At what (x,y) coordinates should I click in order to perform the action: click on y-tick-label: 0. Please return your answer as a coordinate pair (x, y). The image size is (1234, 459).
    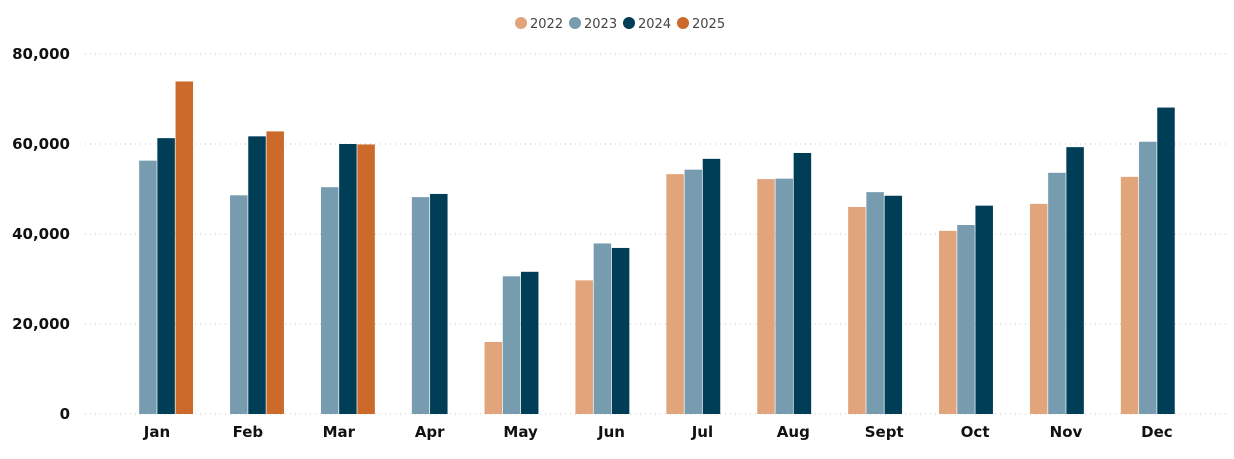
    Looking at the image, I should click on (65, 414).